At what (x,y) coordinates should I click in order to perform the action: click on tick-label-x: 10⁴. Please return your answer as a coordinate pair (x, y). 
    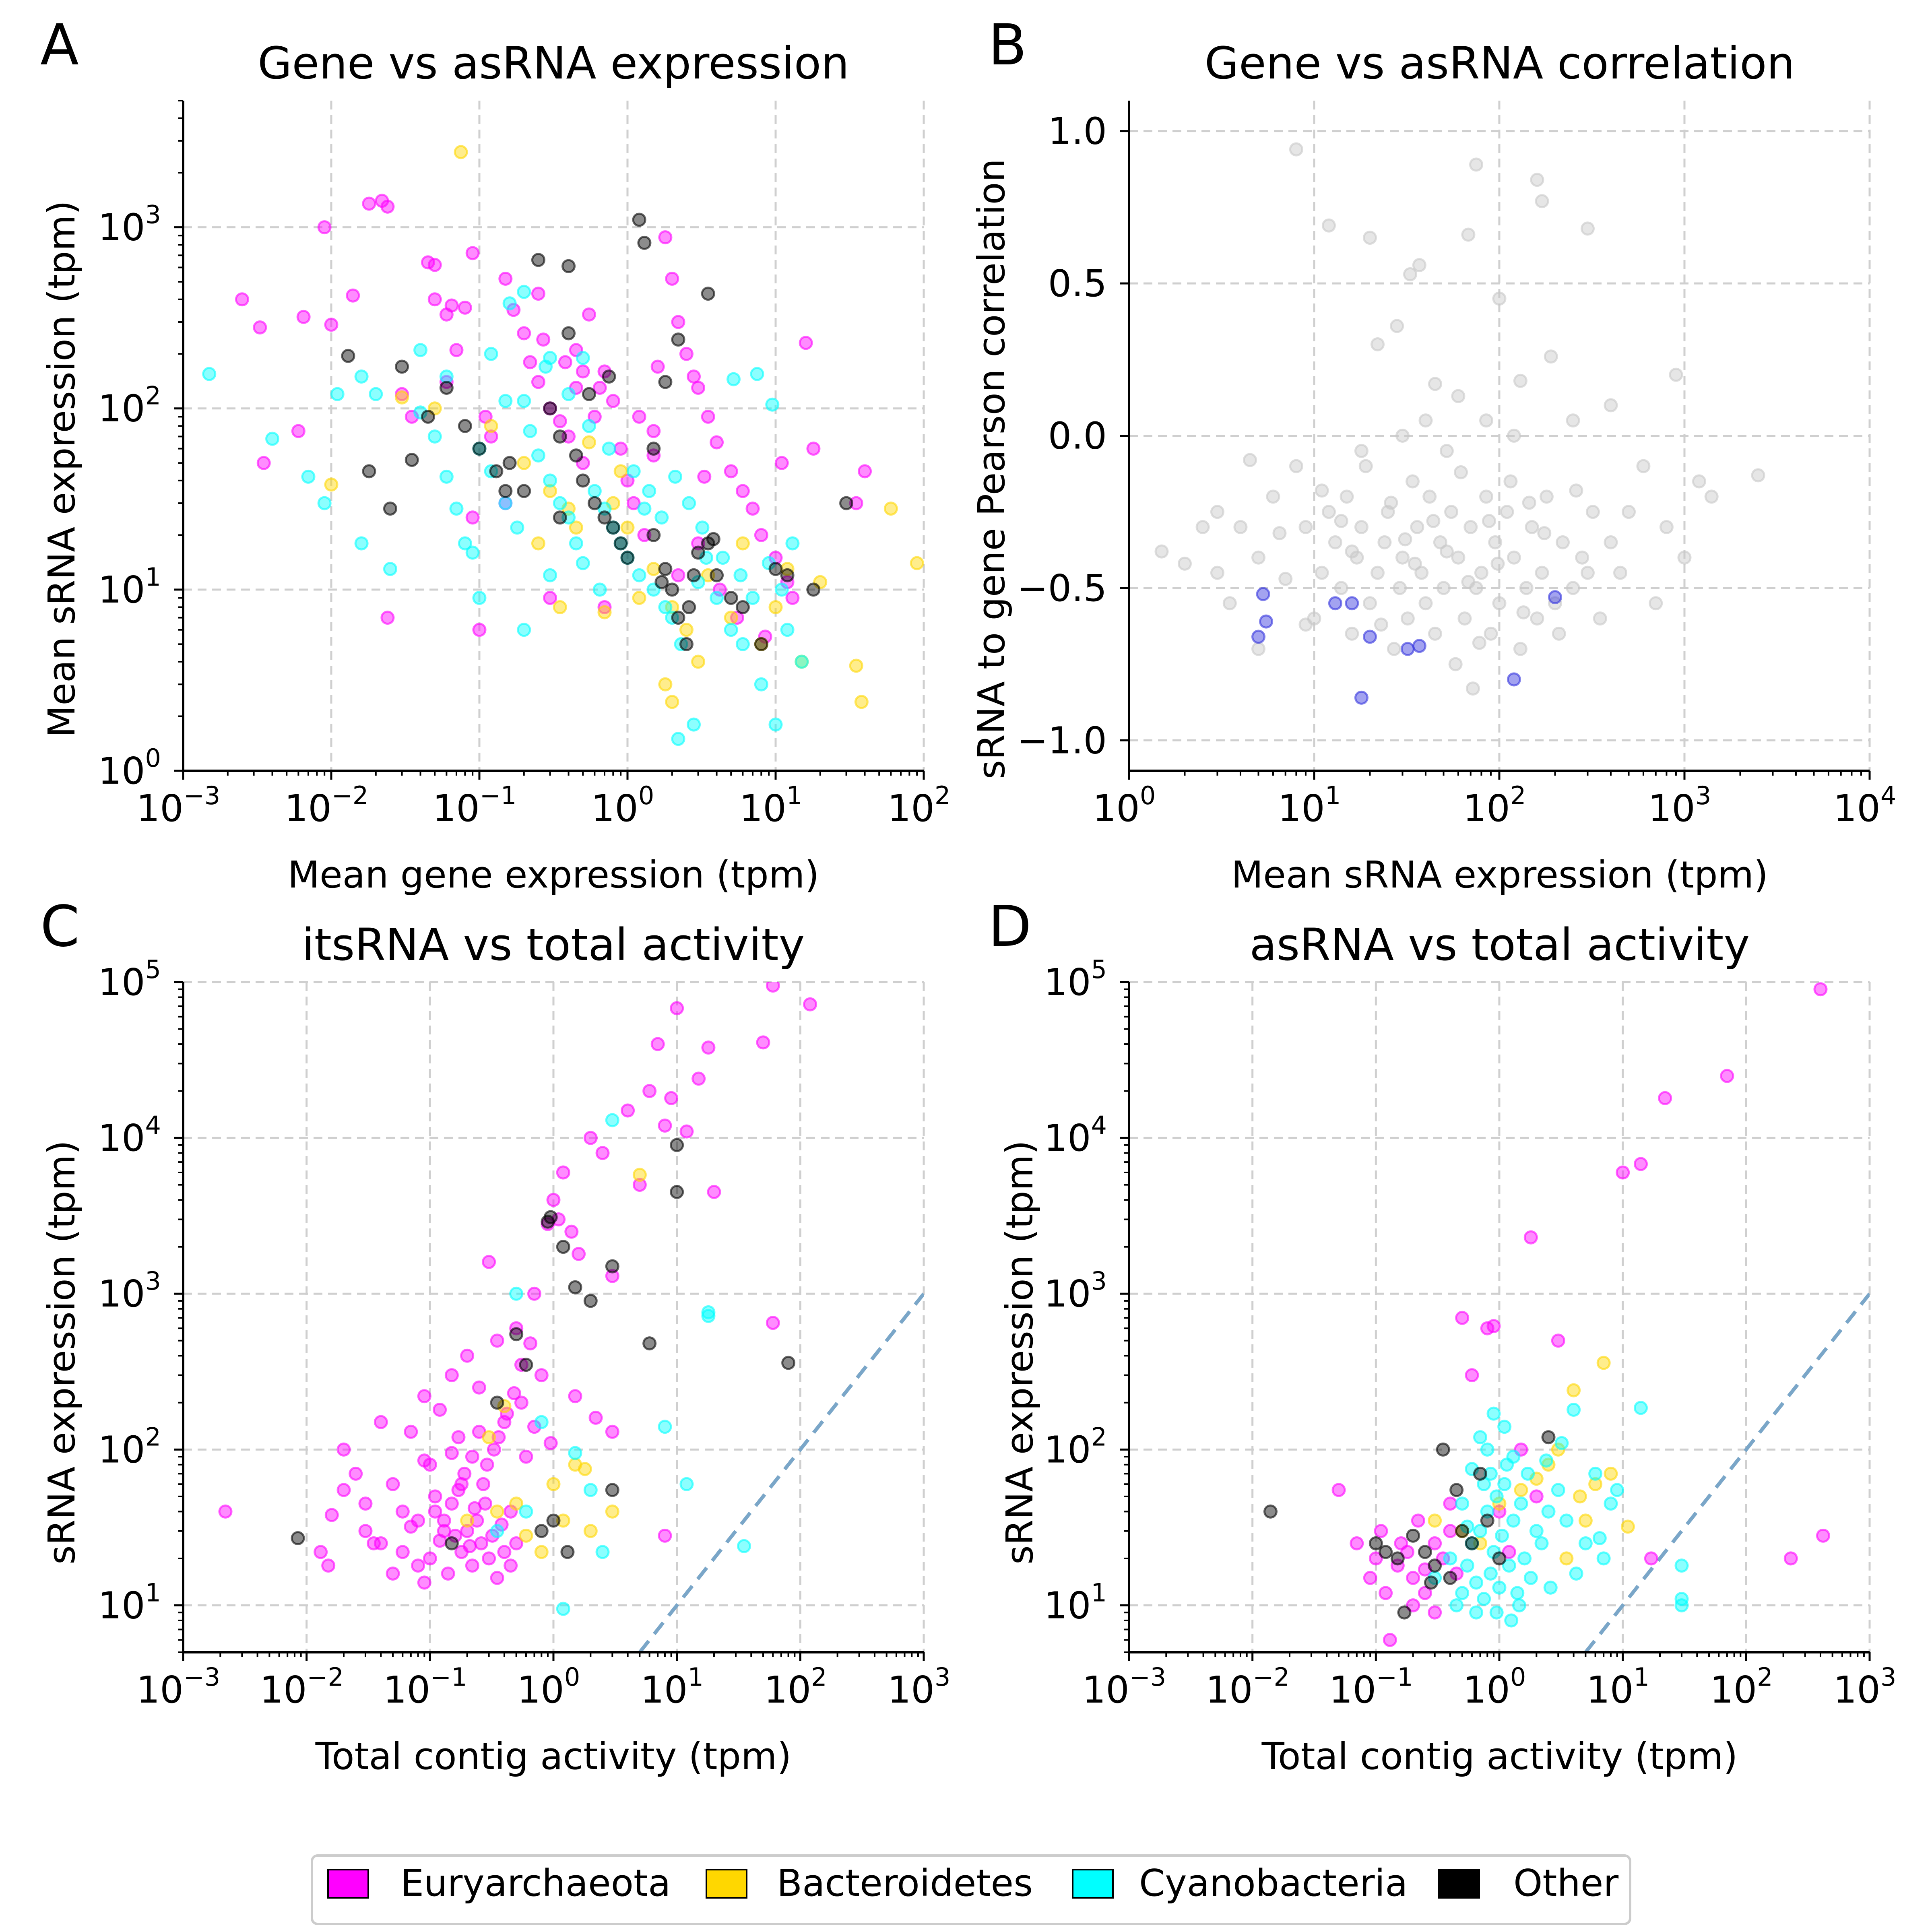
    Looking at the image, I should click on (1865, 805).